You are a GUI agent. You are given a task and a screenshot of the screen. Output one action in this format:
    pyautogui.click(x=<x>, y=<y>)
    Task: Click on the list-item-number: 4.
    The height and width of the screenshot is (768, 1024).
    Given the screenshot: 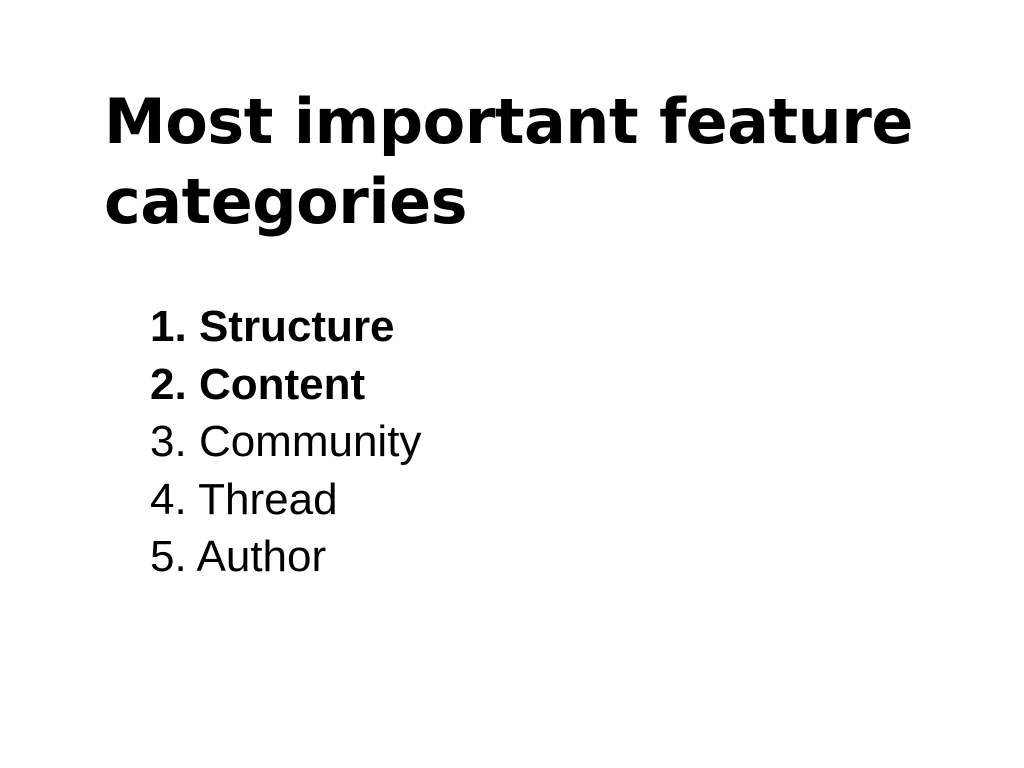 What is the action you would take?
    pyautogui.click(x=168, y=499)
    